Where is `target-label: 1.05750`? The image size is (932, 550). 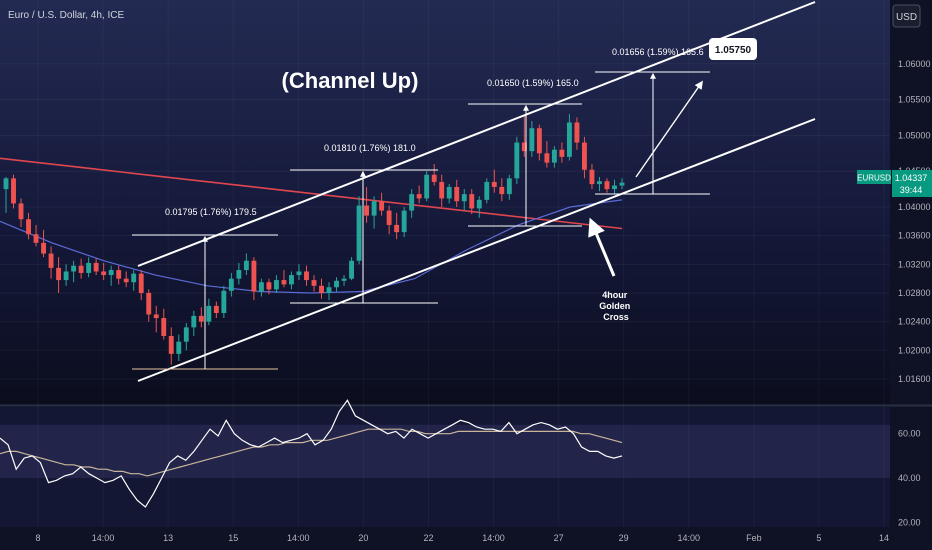
target-label: 1.05750 is located at coordinates (733, 50).